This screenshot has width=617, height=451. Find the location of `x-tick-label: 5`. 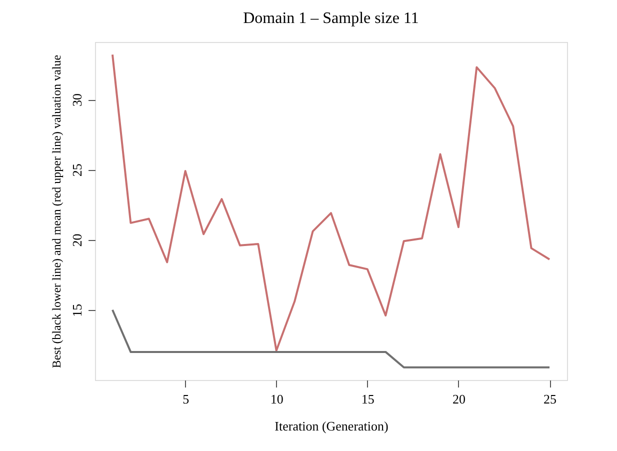

x-tick-label: 5 is located at coordinates (186, 399).